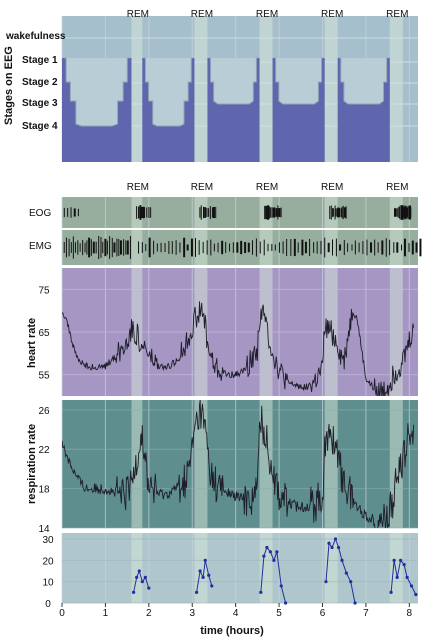 The width and height of the screenshot is (428, 641). What do you see at coordinates (40, 103) in the screenshot?
I see `stage-label-stage3: Stage 3` at bounding box center [40, 103].